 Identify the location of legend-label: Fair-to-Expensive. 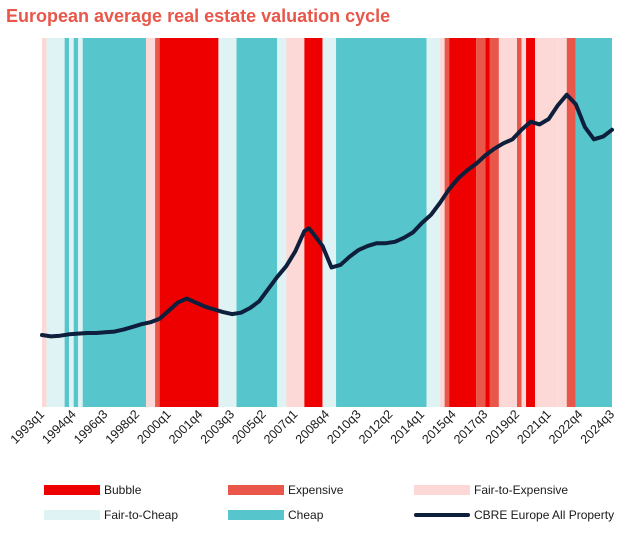
(521, 490).